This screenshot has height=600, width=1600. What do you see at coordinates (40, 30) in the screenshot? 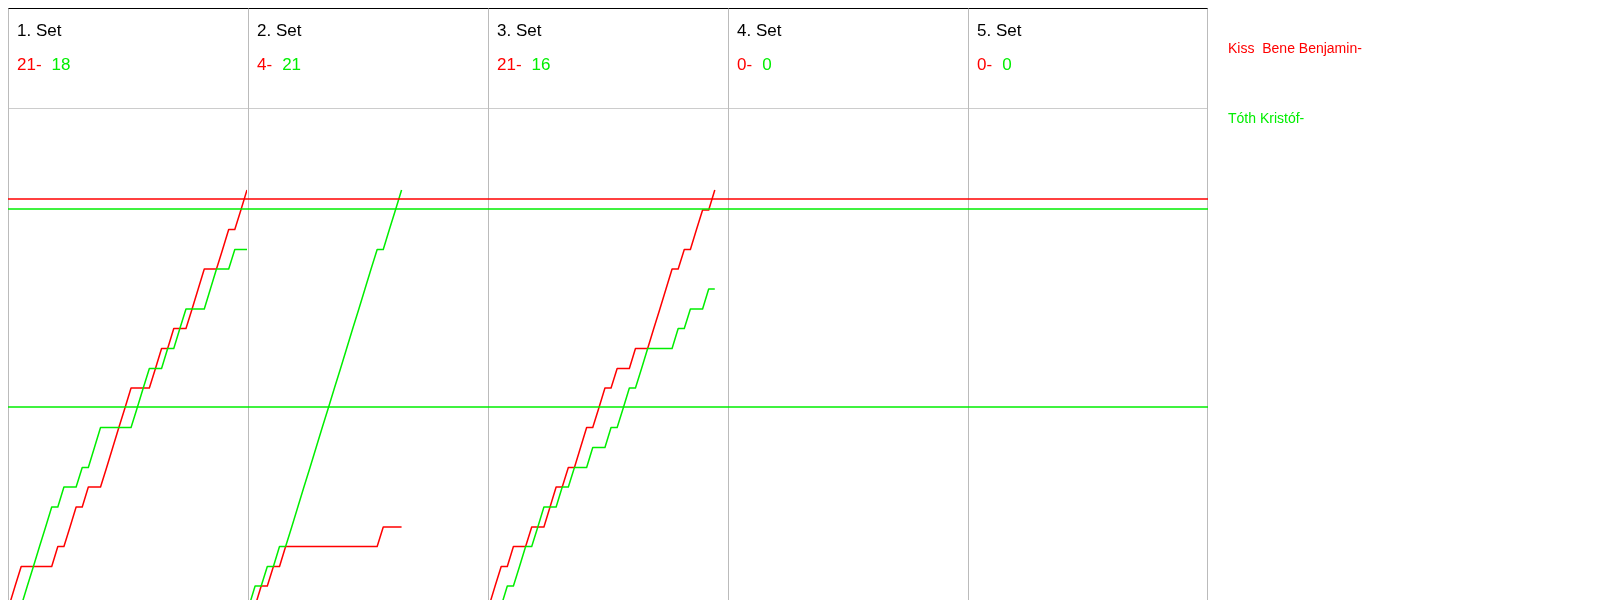
I see `chart-title: 1. Set` at bounding box center [40, 30].